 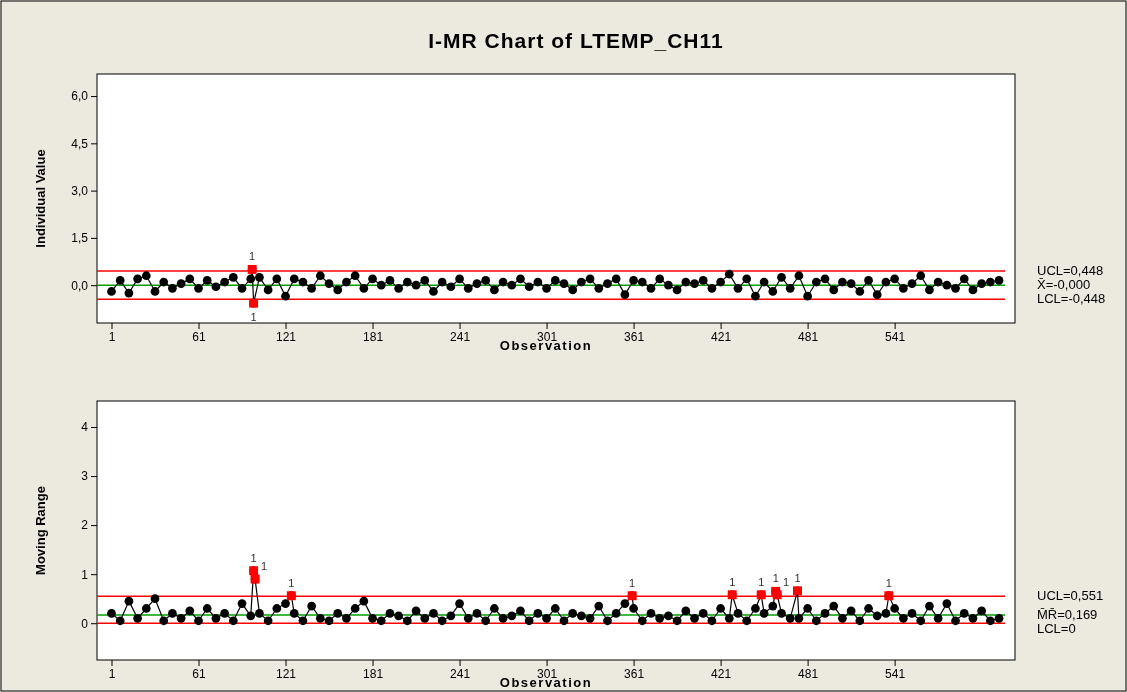 I want to click on y-tick-label: 3,0, so click(x=80, y=190).